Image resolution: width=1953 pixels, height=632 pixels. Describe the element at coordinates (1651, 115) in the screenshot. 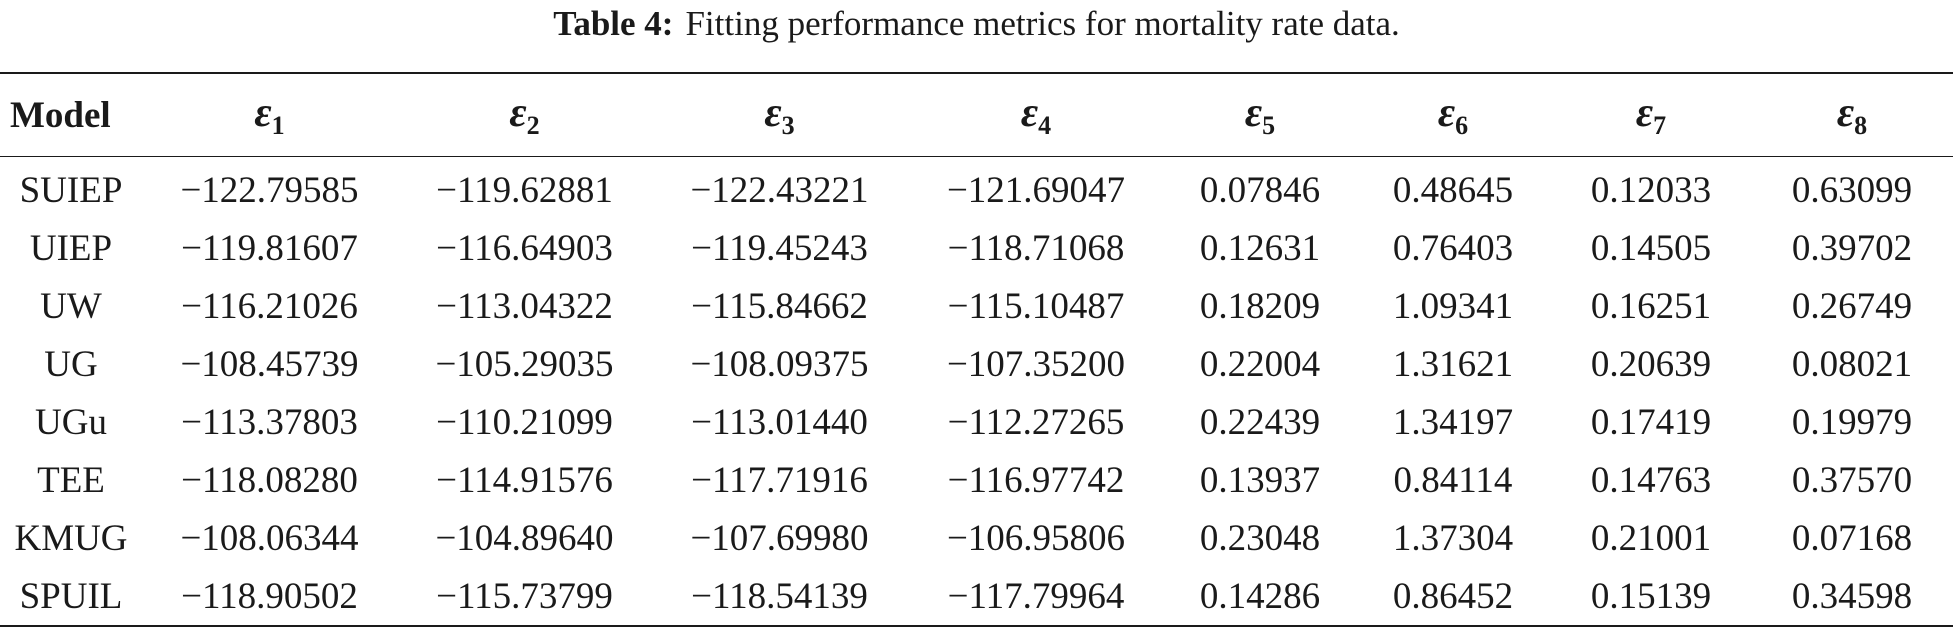

I see `metric-column-header: ε7` at that location.